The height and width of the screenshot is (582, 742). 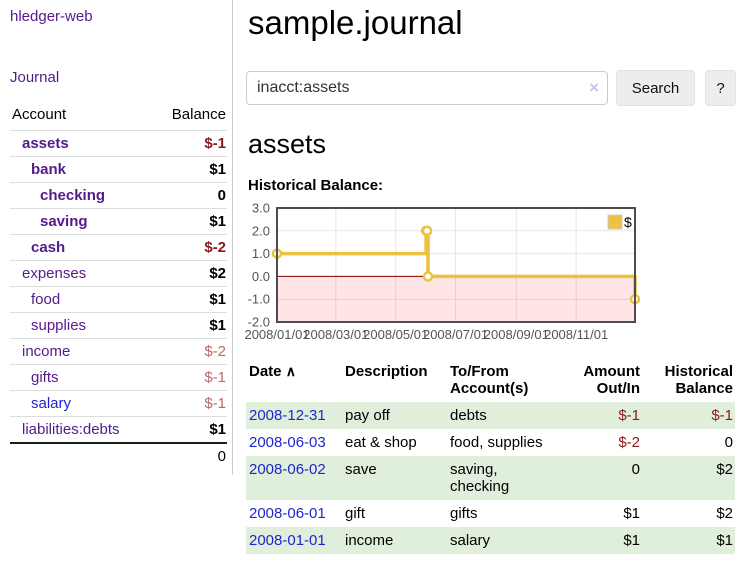 I want to click on account-link-saving: saving, so click(x=64, y=221).